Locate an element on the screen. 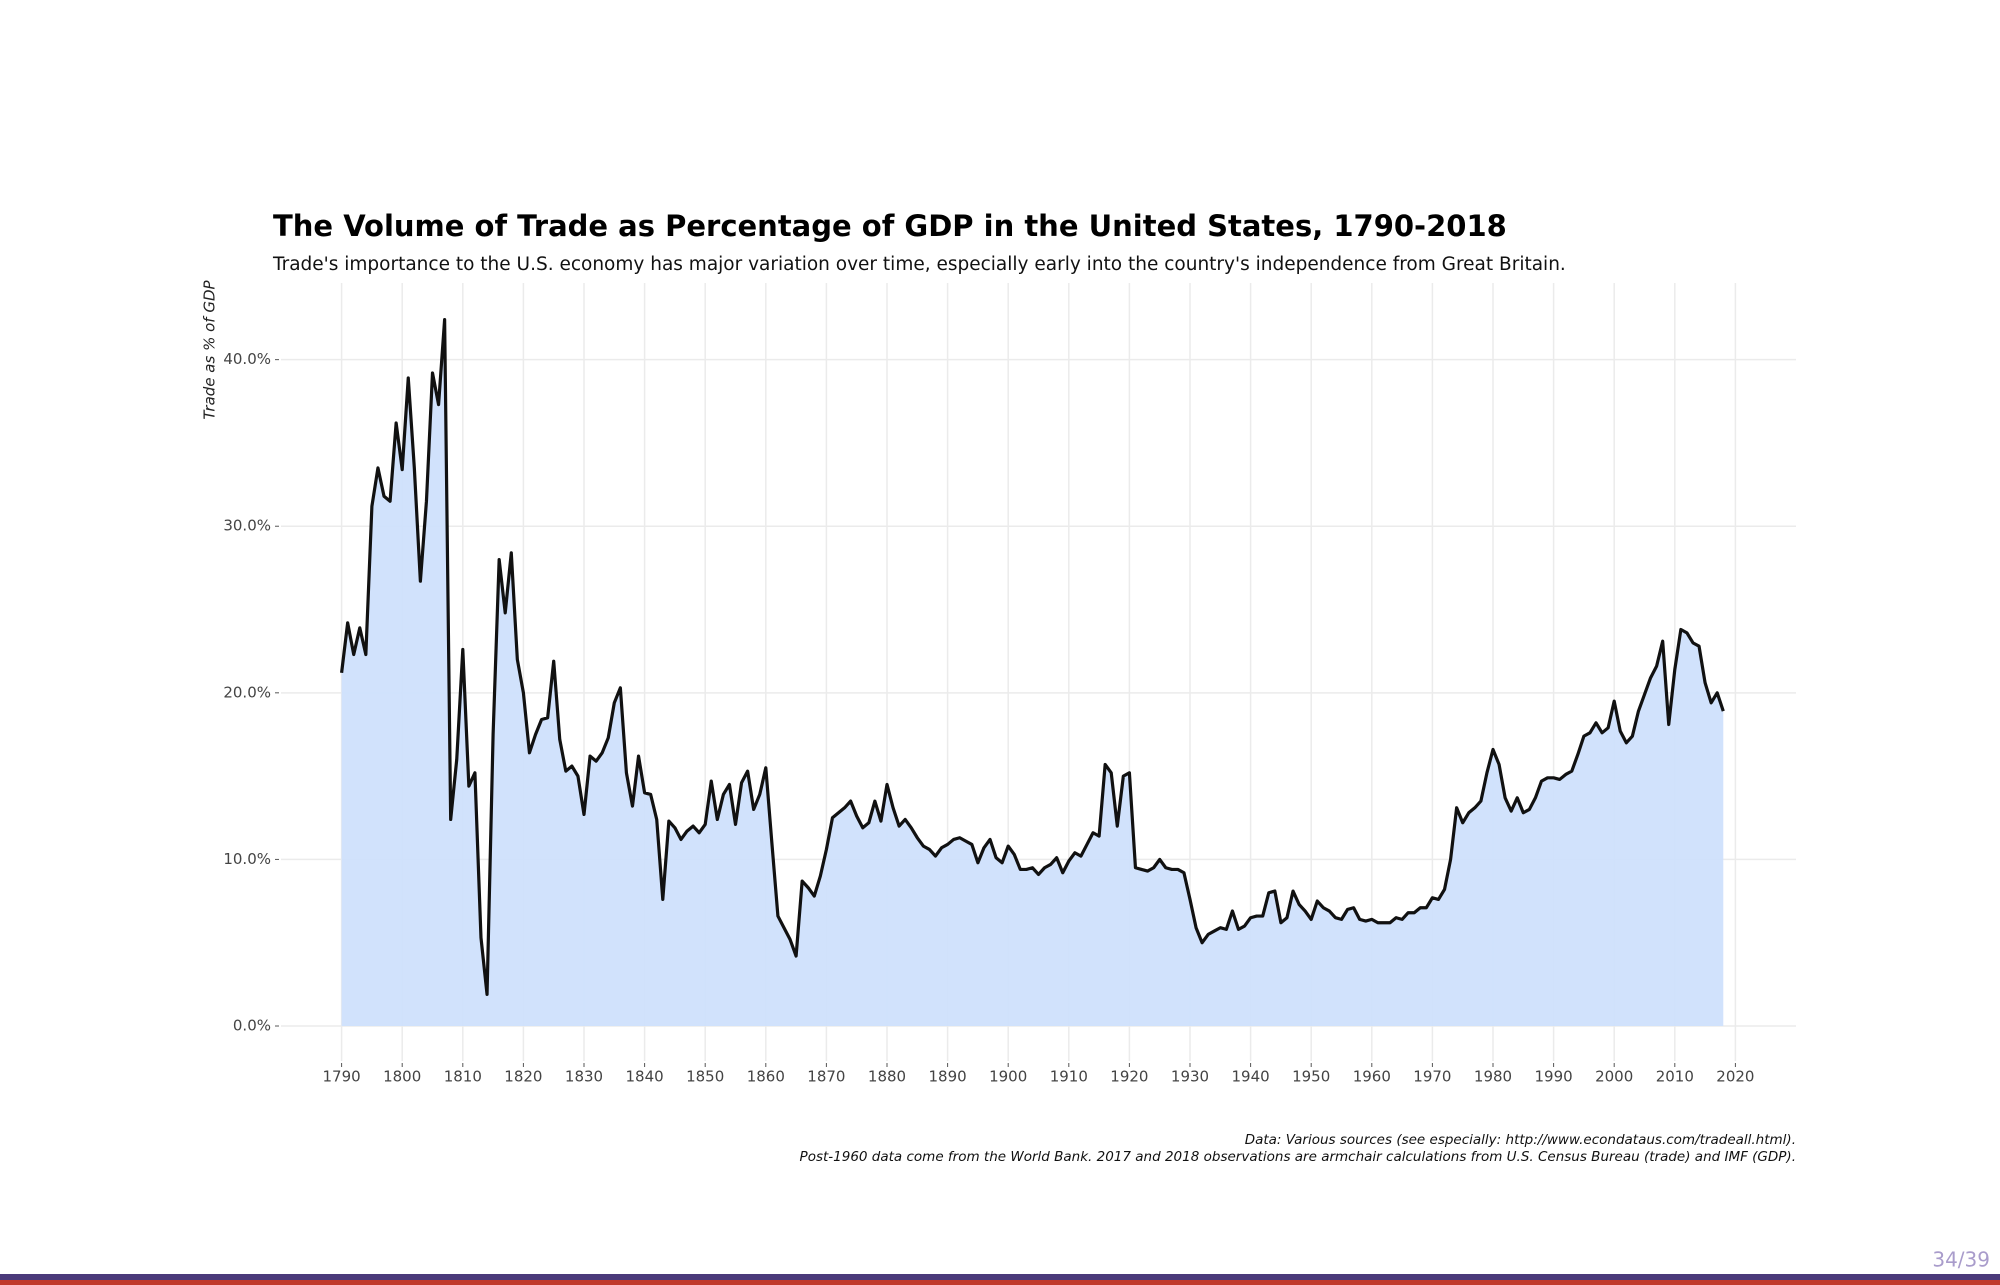  page-number: 34/39 is located at coordinates (1961, 1260).